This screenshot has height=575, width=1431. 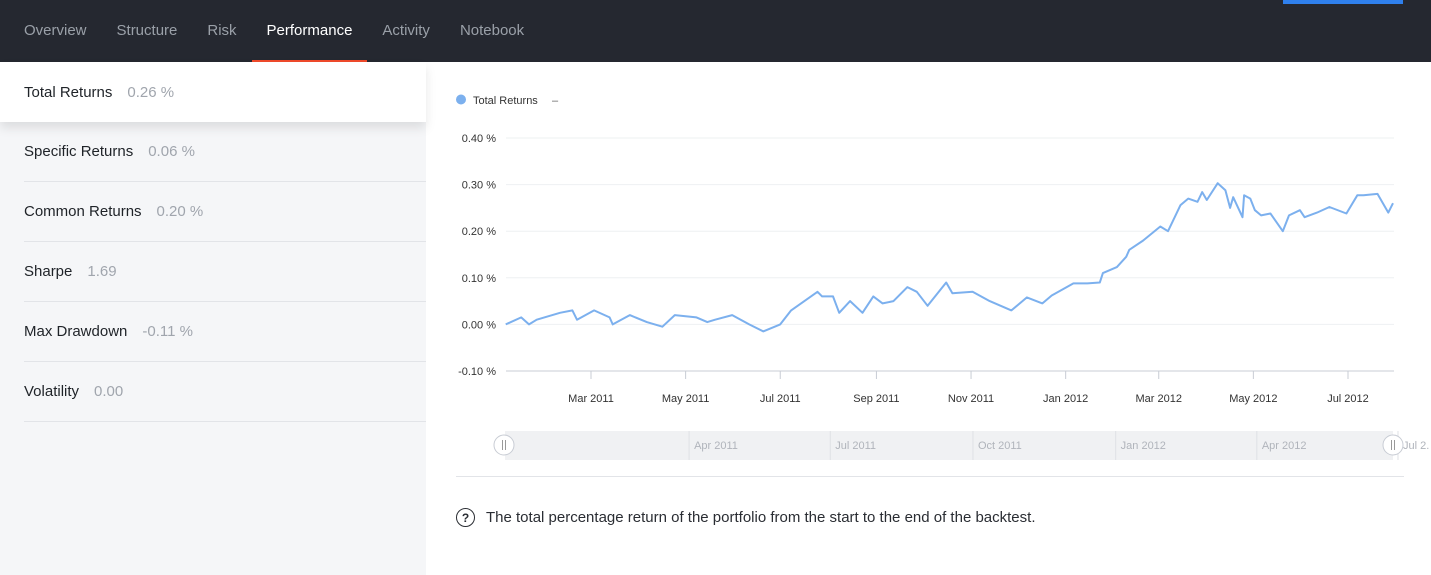 What do you see at coordinates (225, 332) in the screenshot?
I see `metric-max-drawdown: Max Drawdown -0.11 %` at bounding box center [225, 332].